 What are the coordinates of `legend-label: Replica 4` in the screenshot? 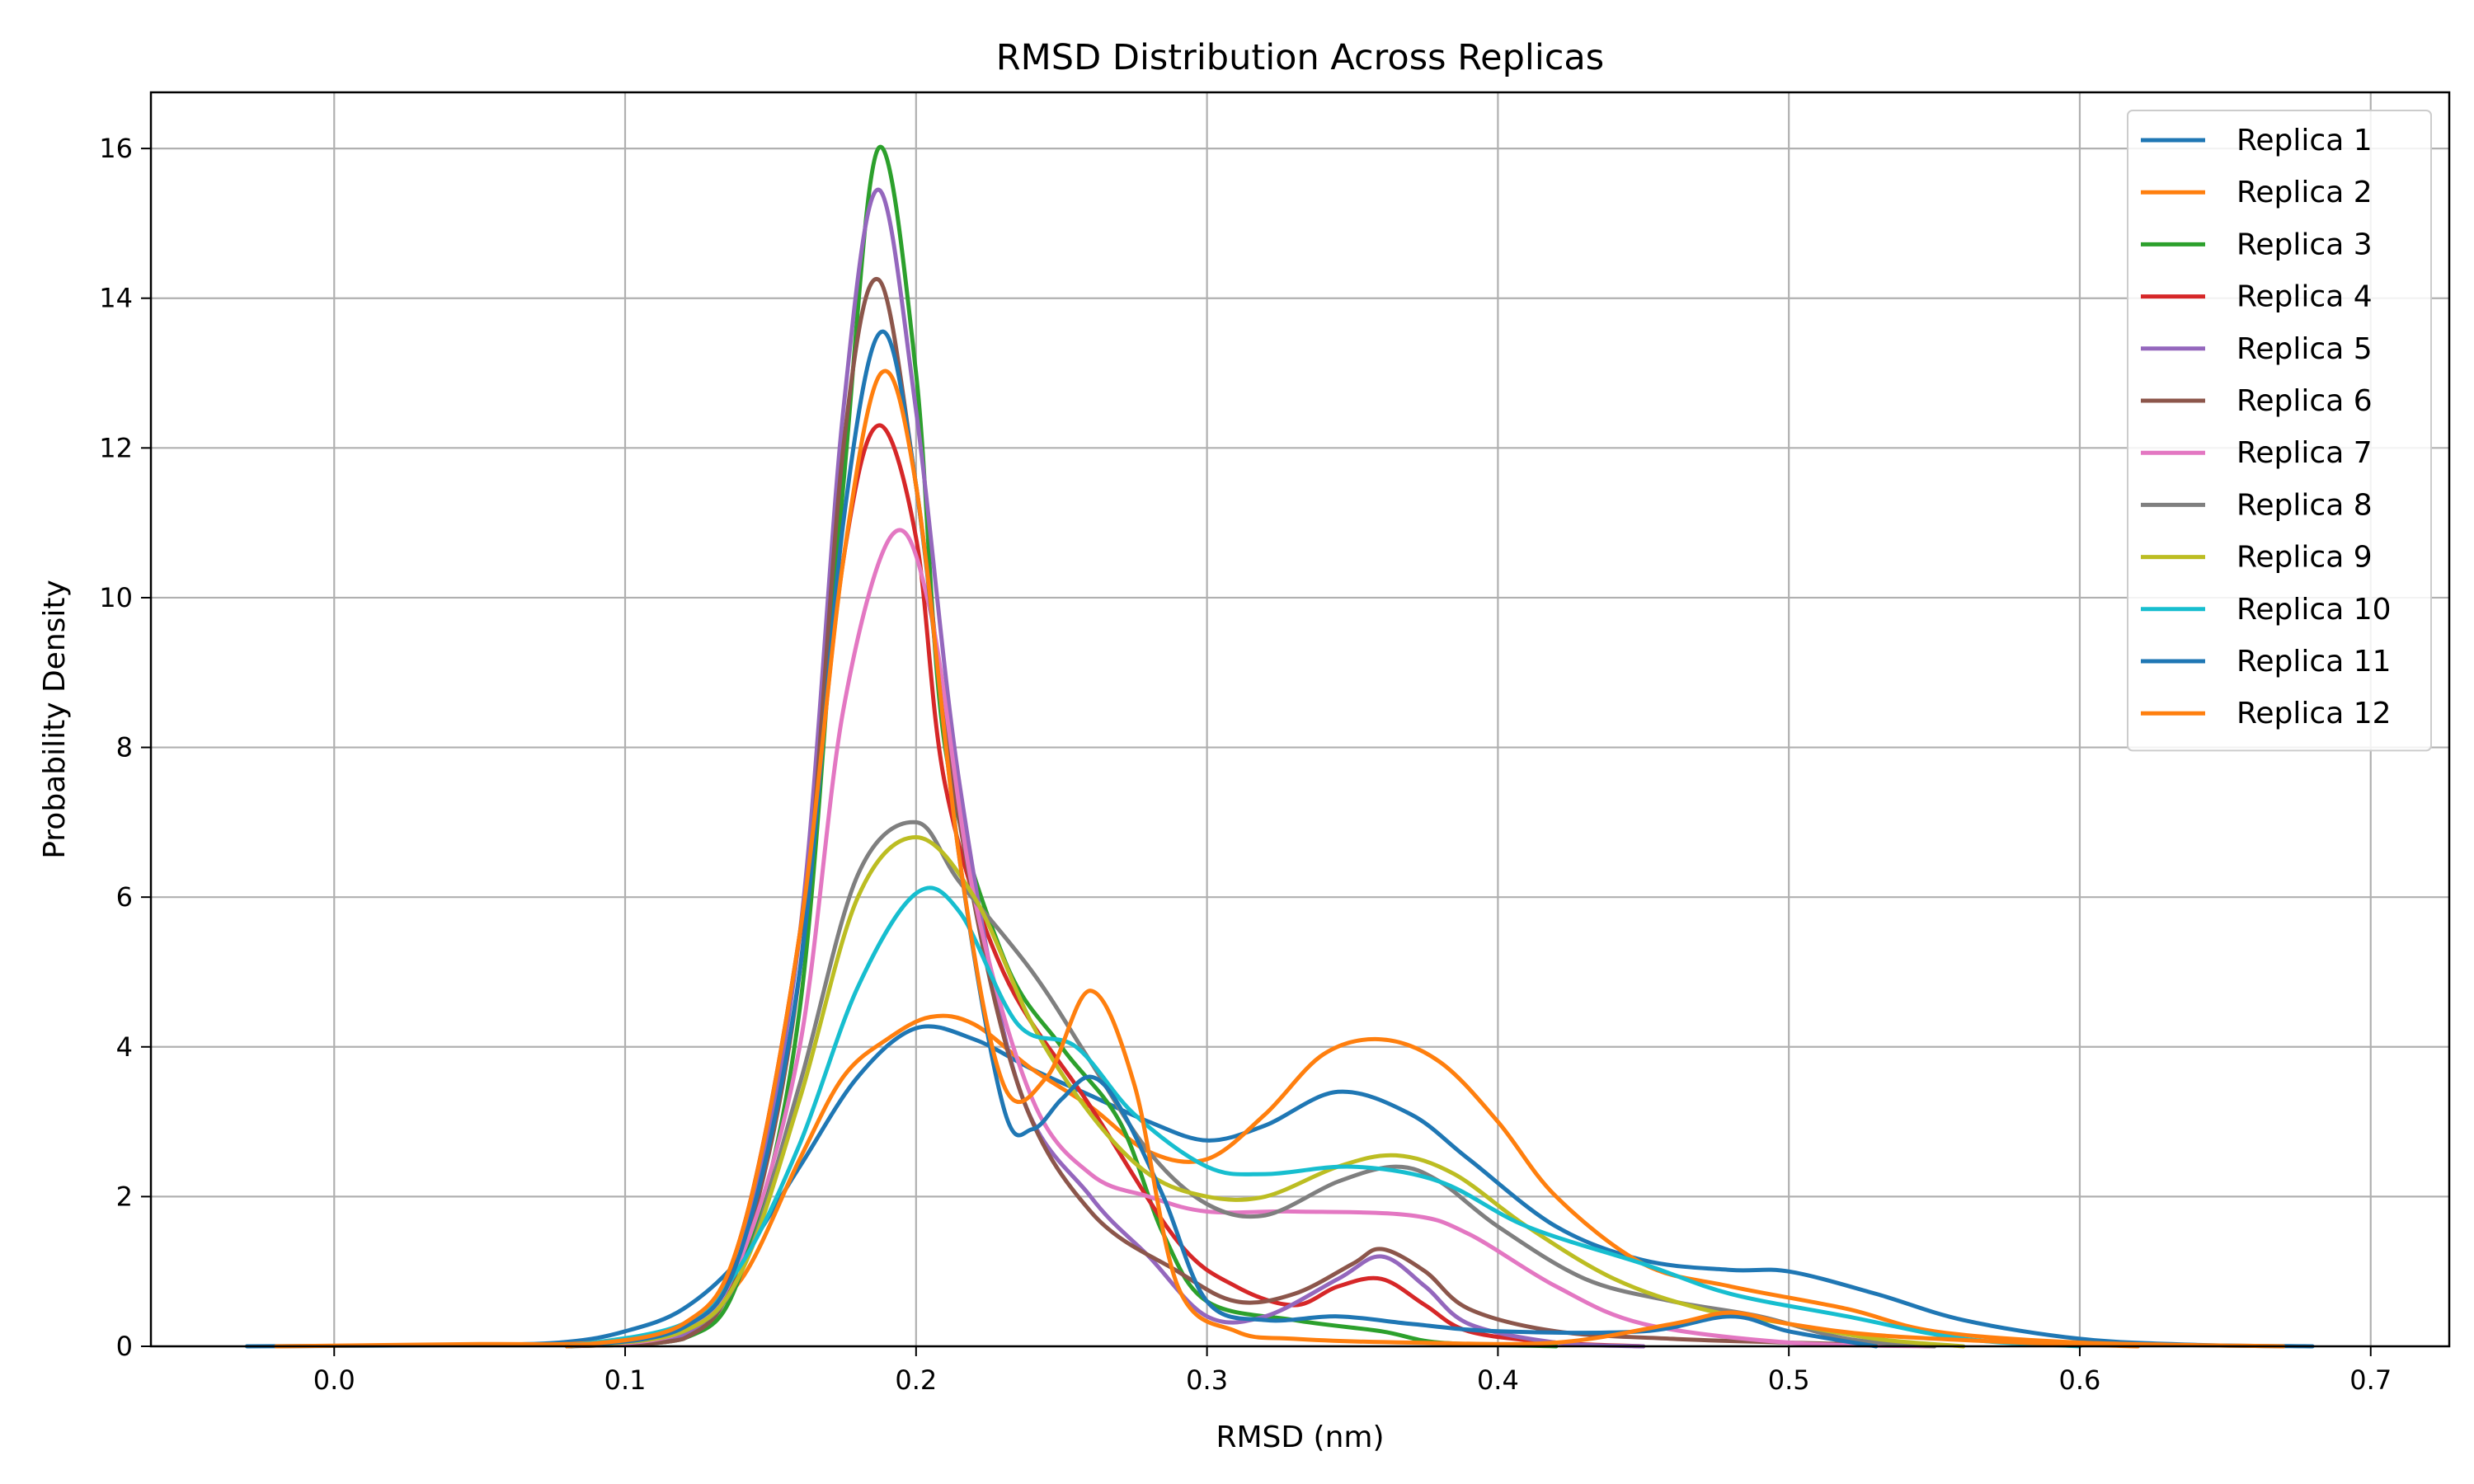 It's located at (2304, 297).